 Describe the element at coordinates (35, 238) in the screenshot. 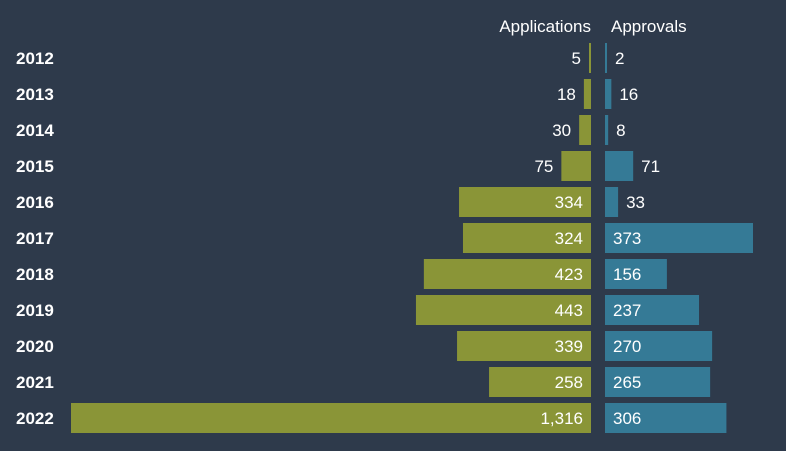

I see `year-label: 2017` at that location.